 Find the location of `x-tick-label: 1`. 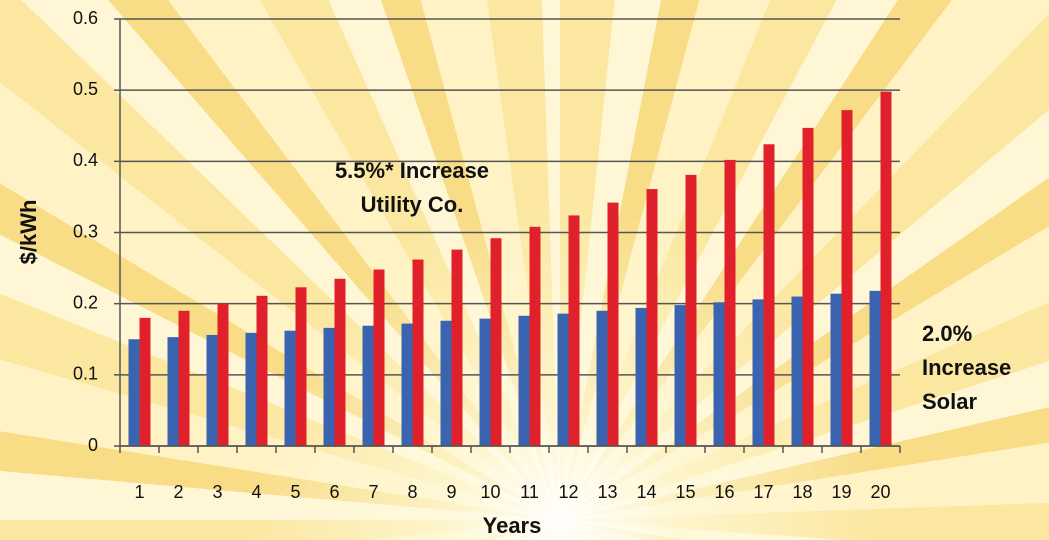

x-tick-label: 1 is located at coordinates (139, 492).